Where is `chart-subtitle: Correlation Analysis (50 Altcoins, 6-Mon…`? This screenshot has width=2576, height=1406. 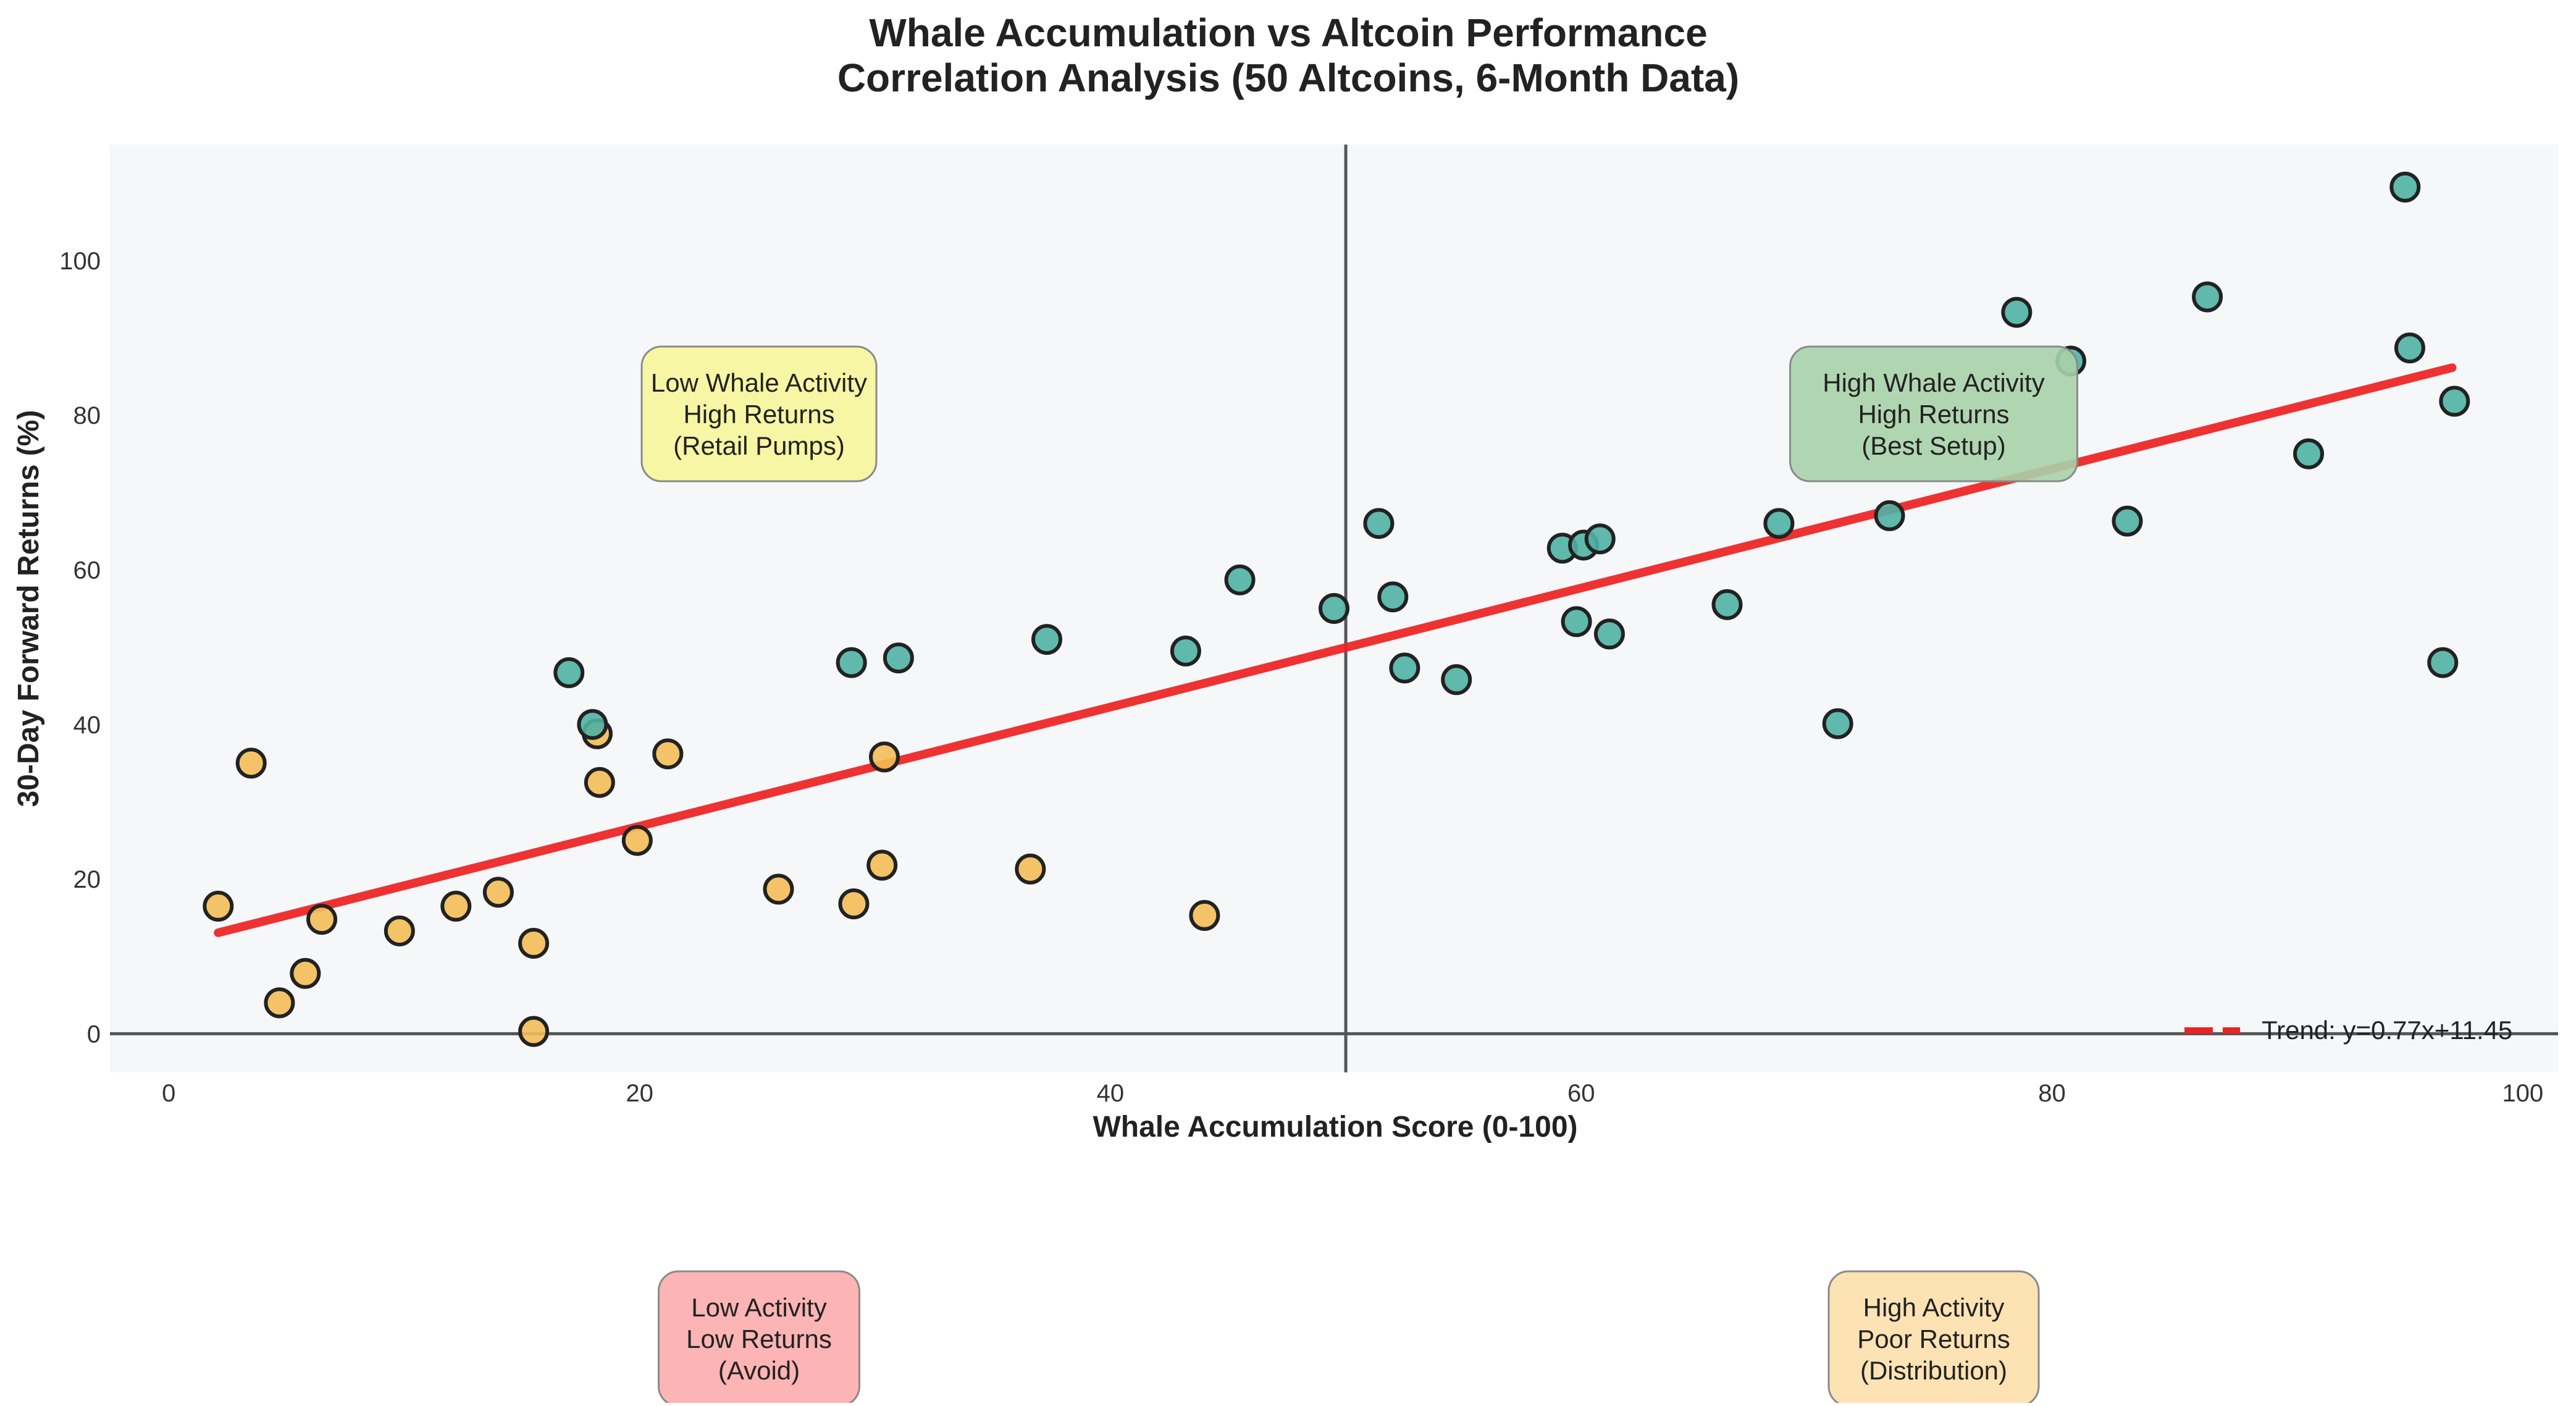
chart-subtitle: Correlation Analysis (50 Altcoins, 6-Mon… is located at coordinates (1288, 78).